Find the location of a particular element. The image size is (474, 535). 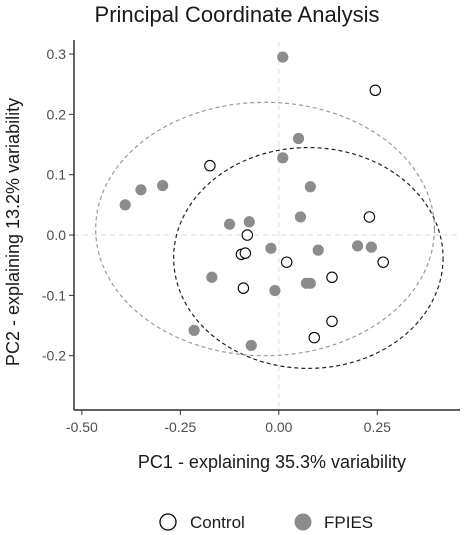

x-axis-label: PC1 - explaining 35.3% variability is located at coordinates (272, 462).